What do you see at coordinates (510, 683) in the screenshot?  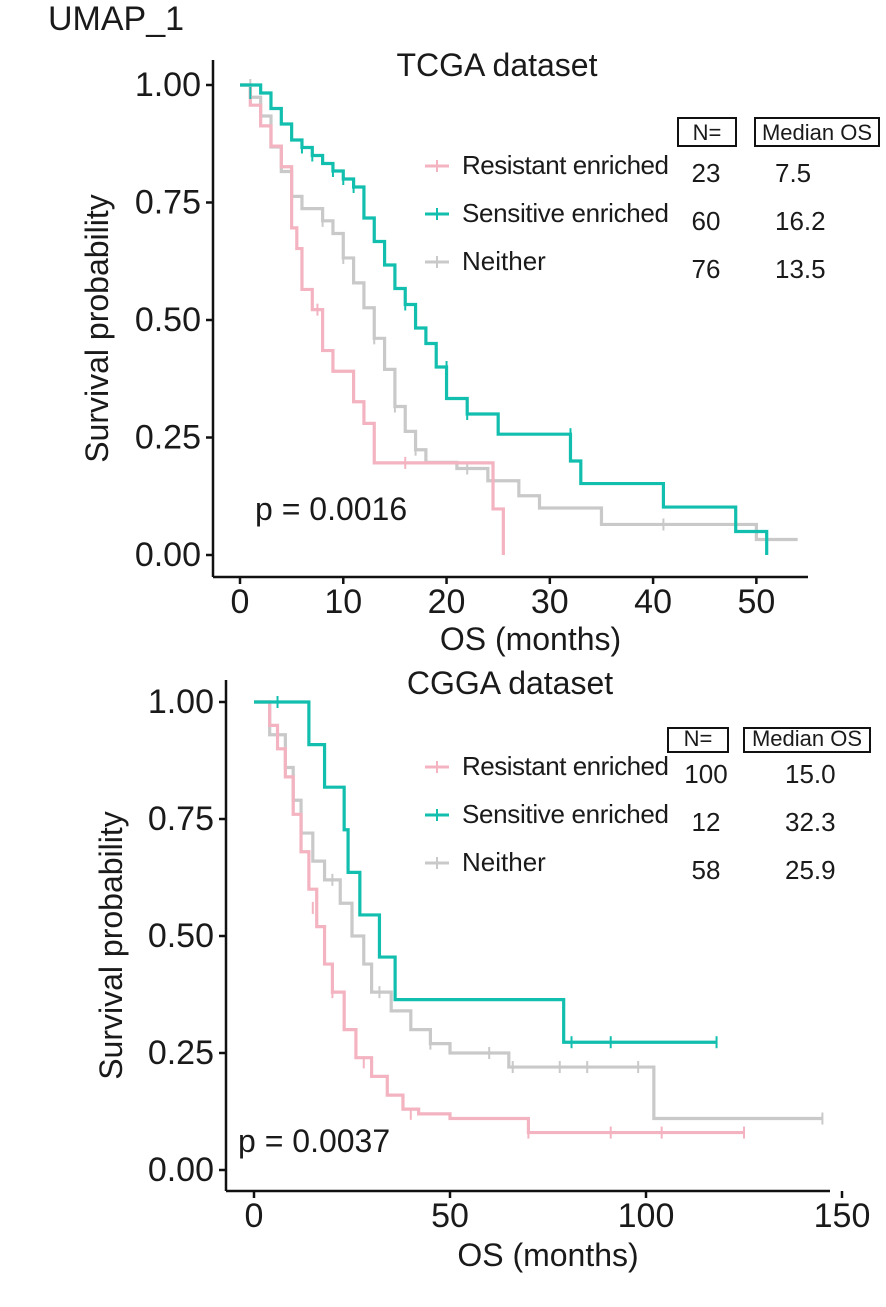 I see `chart-title: CGGA dataset` at bounding box center [510, 683].